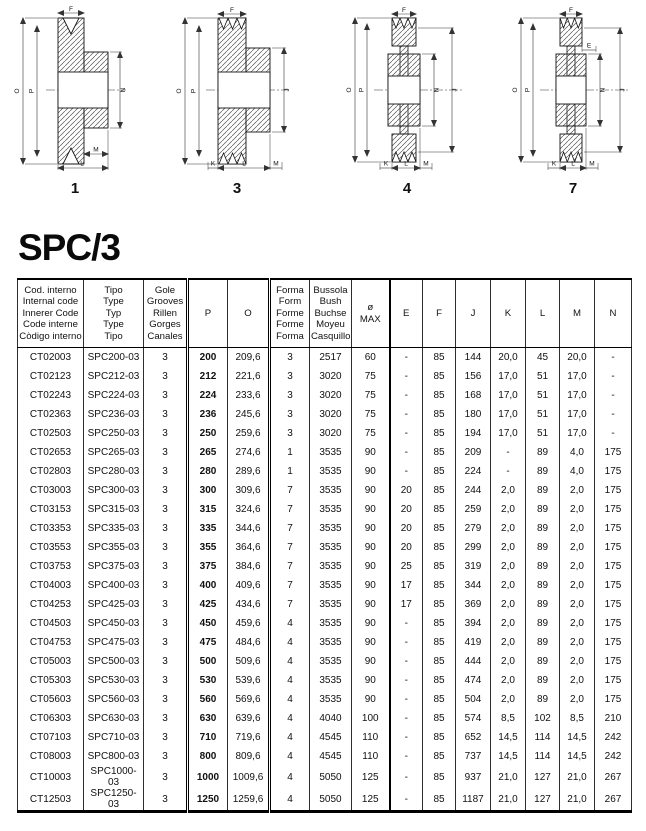 The height and width of the screenshot is (831, 646). I want to click on cell-code: CT02803, so click(50, 472).